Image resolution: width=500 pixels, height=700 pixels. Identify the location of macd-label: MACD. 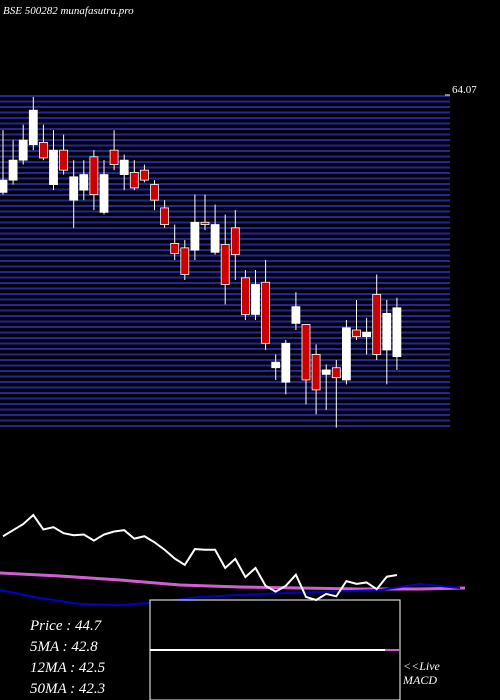
(419, 680).